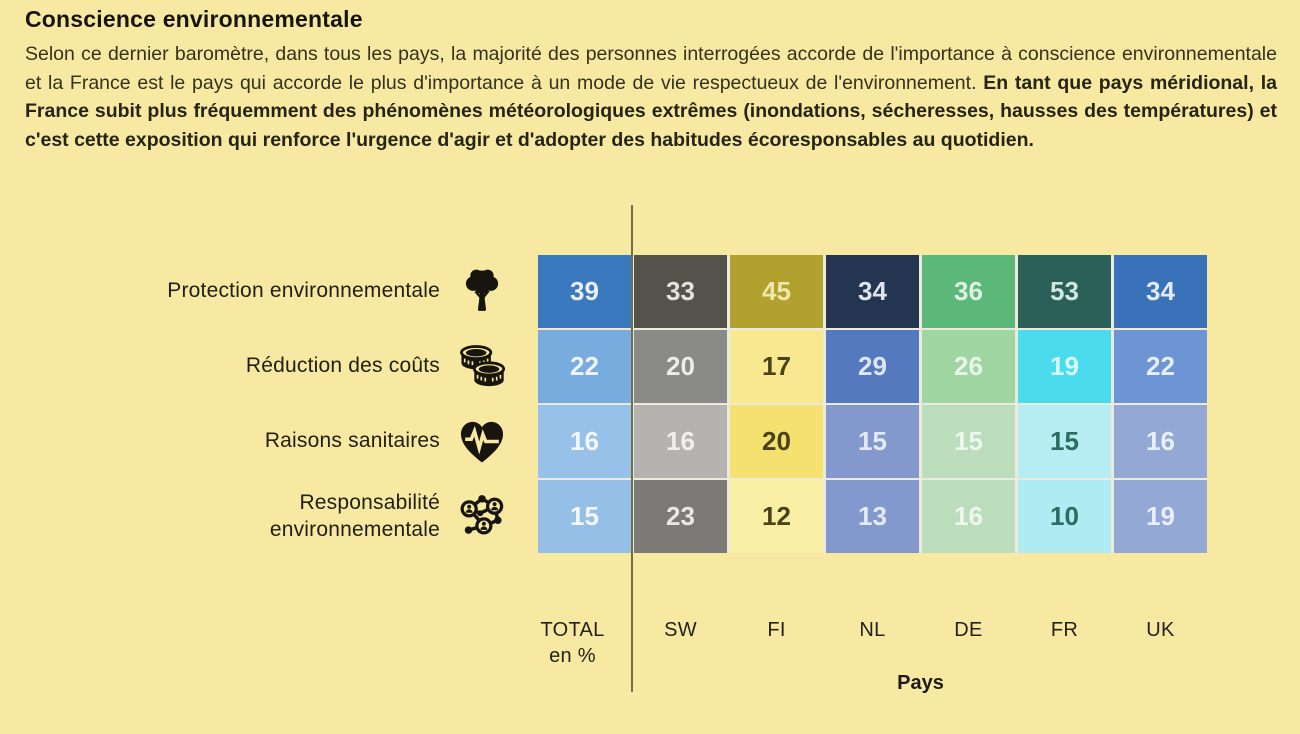 The width and height of the screenshot is (1300, 734). Describe the element at coordinates (482, 441) in the screenshot. I see `heart-pulse-icon` at that location.